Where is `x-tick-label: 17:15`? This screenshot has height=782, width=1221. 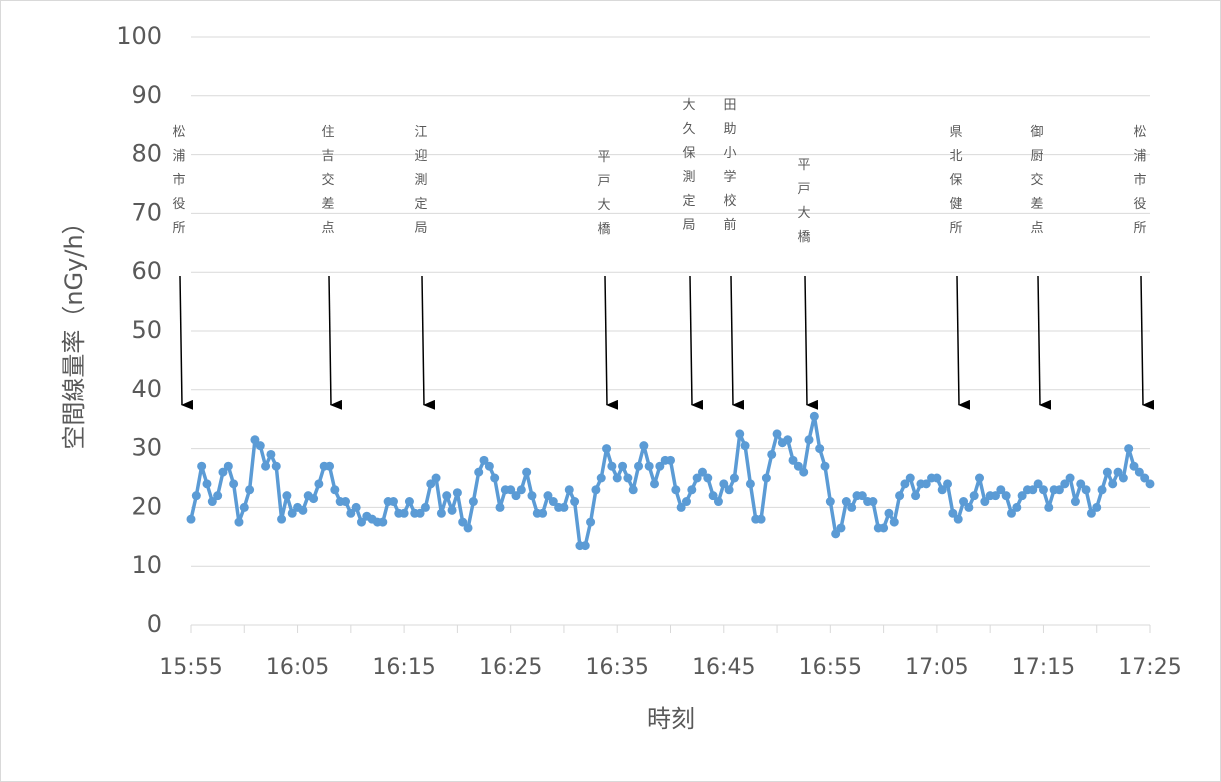 x-tick-label: 17:15 is located at coordinates (1043, 667).